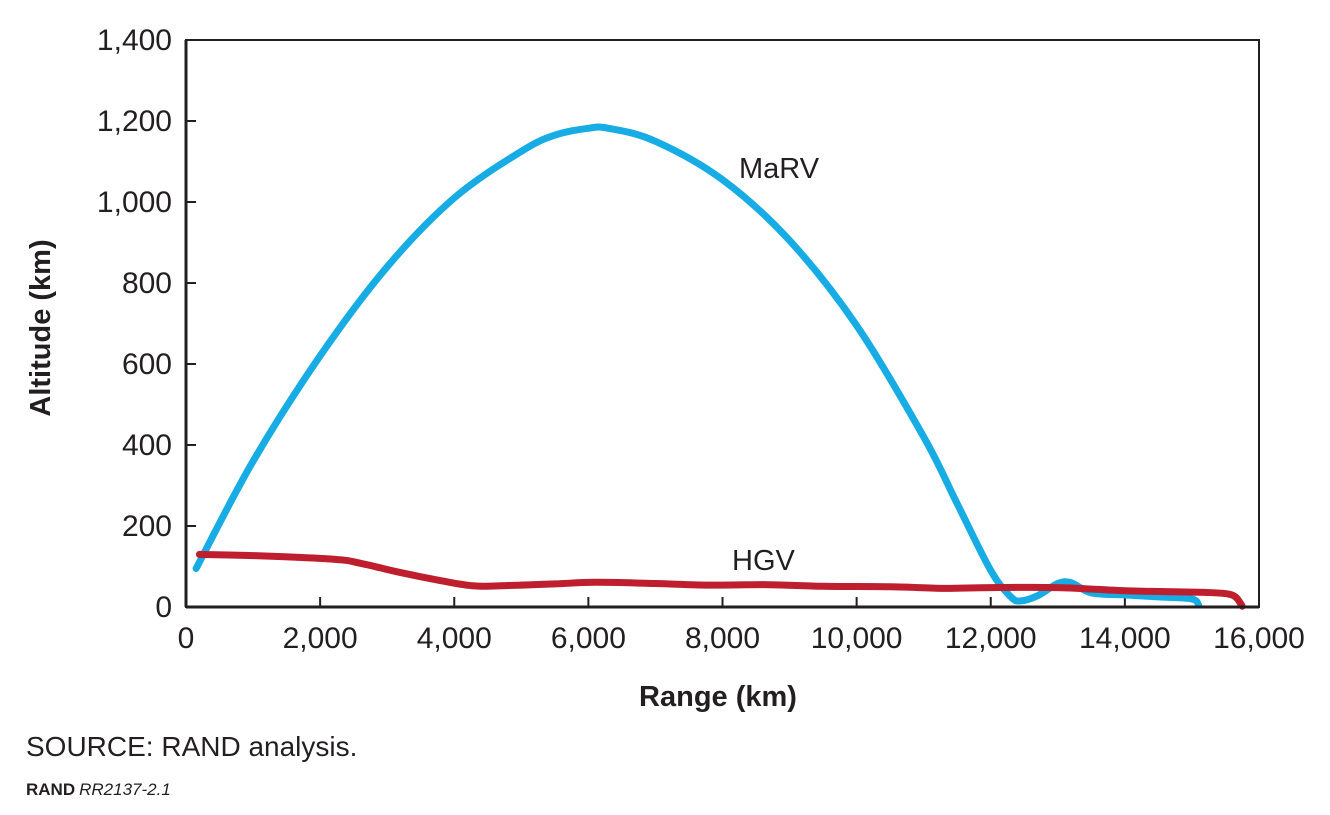  What do you see at coordinates (588, 638) in the screenshot?
I see `x-tick-label: 6,000` at bounding box center [588, 638].